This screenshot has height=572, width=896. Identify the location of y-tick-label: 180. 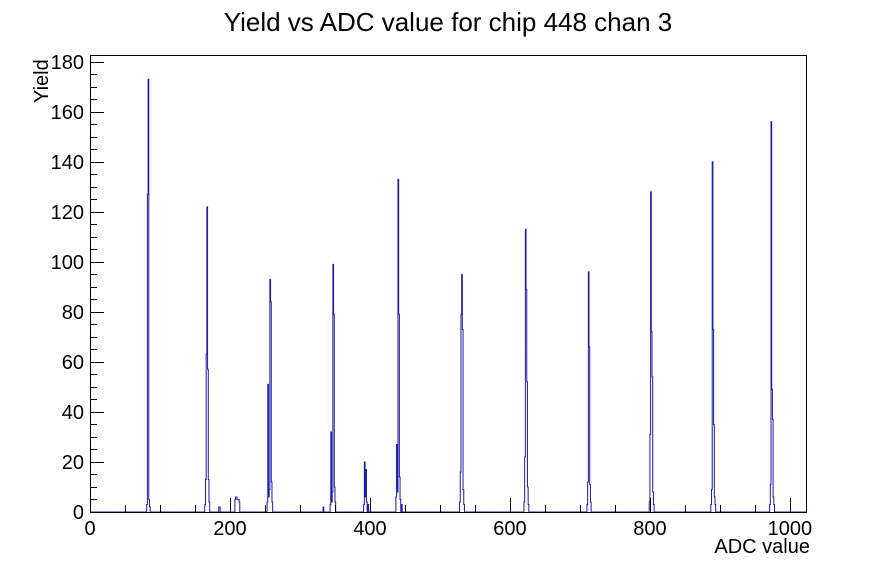
(67, 63).